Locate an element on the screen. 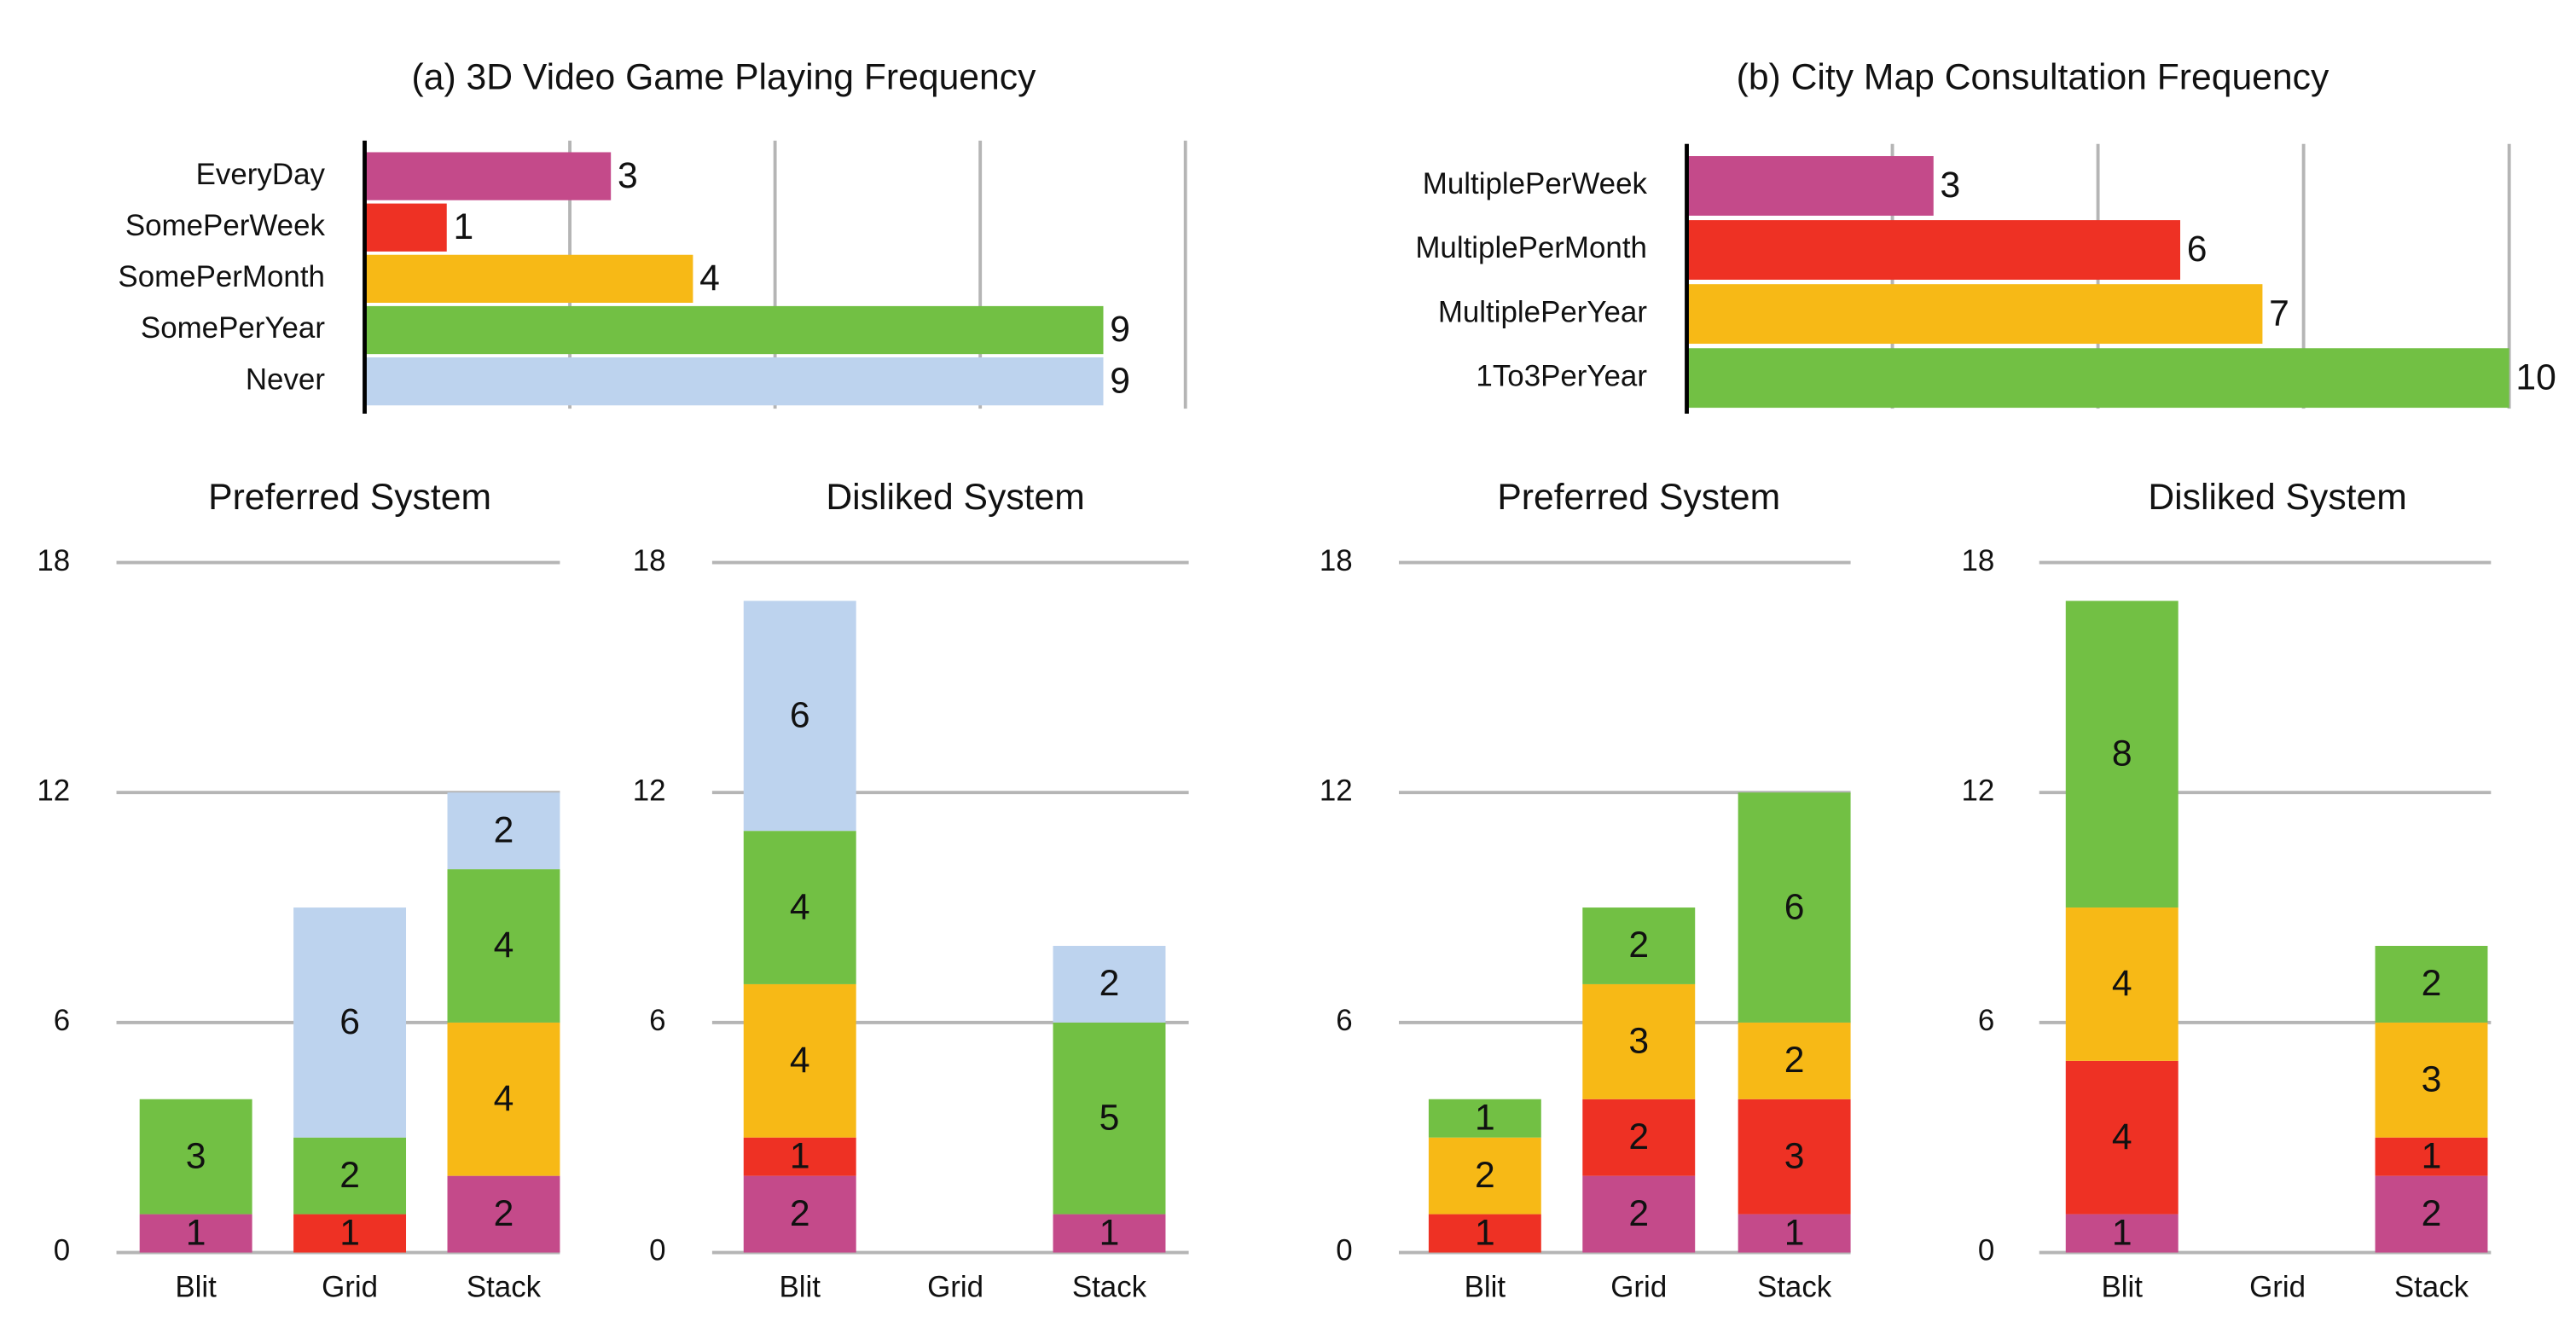  category-label: 1To3PerYear is located at coordinates (1561, 375).